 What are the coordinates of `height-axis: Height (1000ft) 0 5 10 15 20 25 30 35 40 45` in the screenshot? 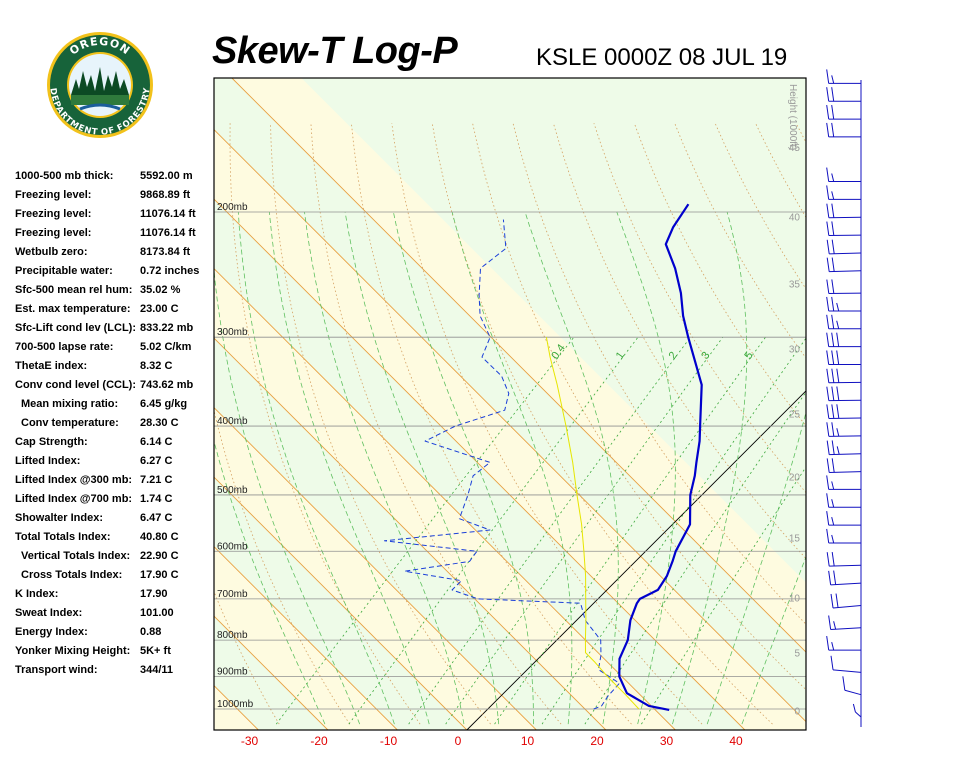 It's located at (793, 401).